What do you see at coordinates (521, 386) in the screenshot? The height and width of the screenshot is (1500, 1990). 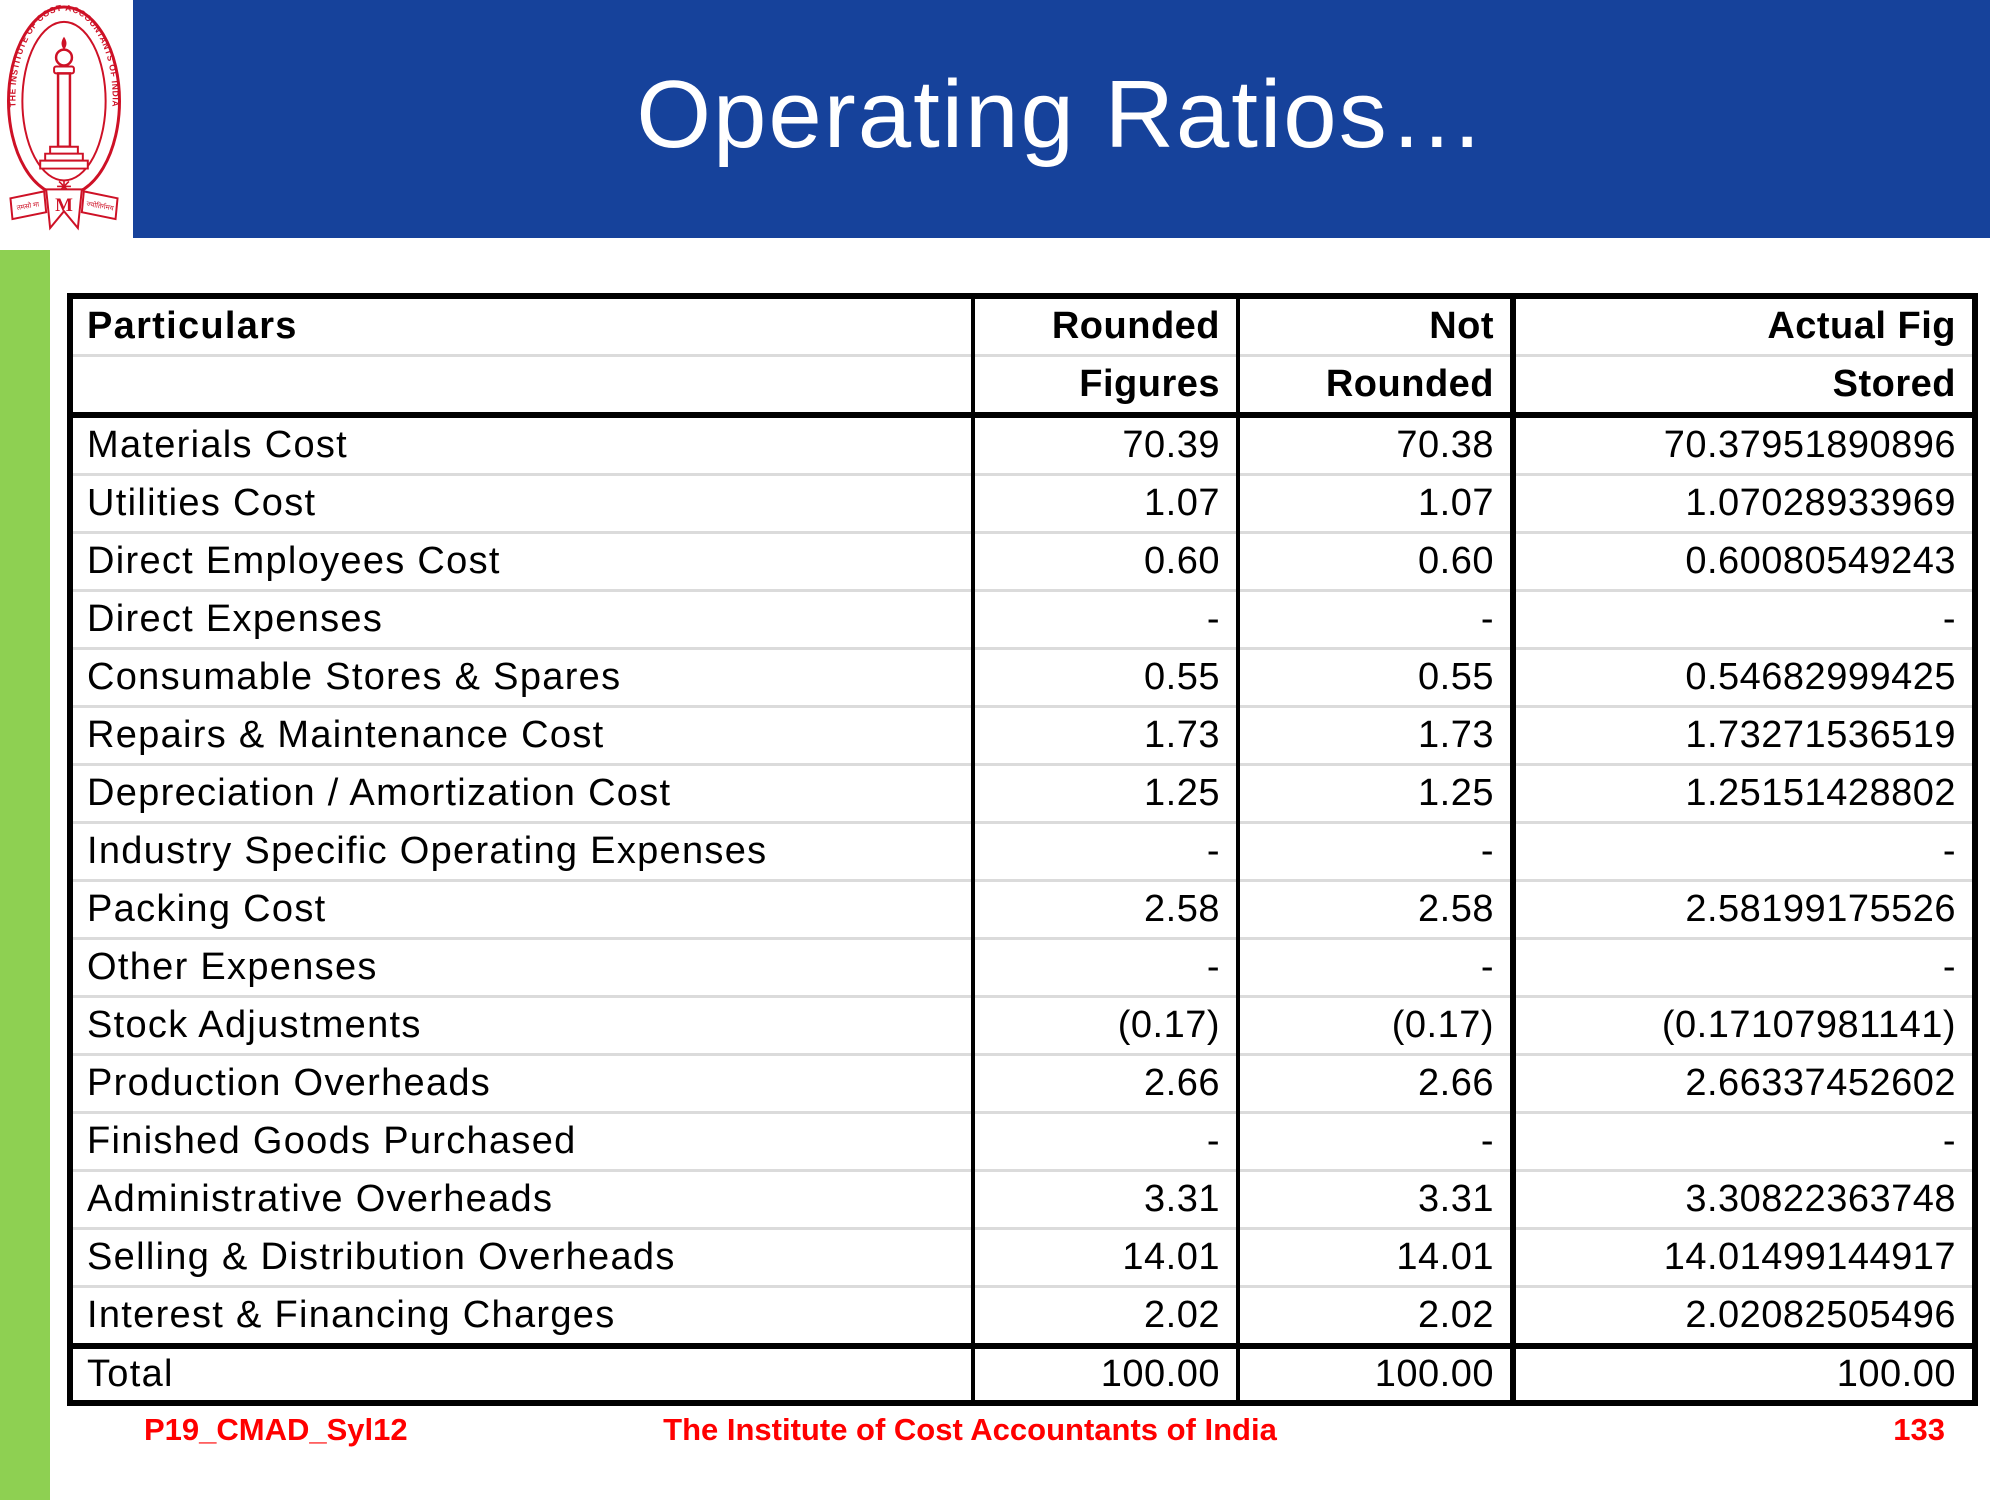 I see `col-header-particulars-line2` at bounding box center [521, 386].